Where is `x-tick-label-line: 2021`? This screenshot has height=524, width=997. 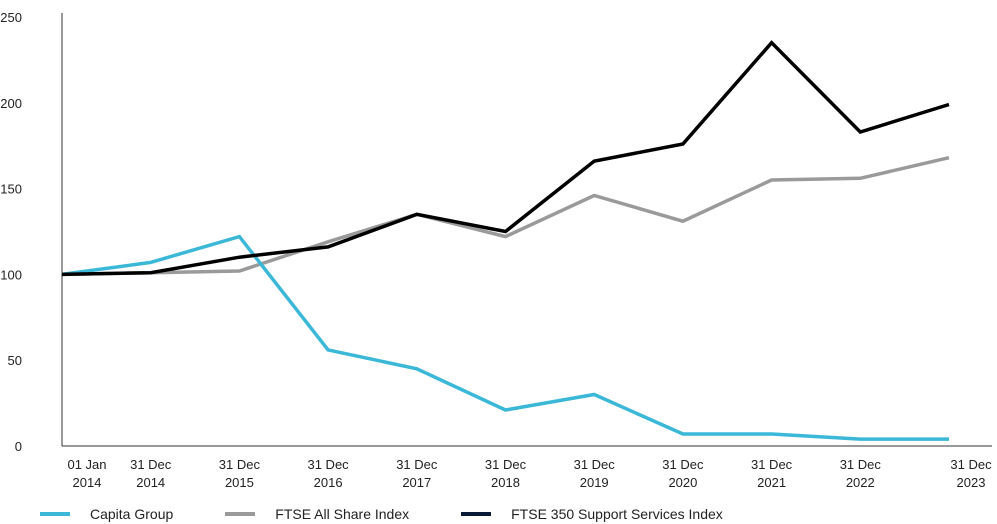
x-tick-label-line: 2021 is located at coordinates (771, 482).